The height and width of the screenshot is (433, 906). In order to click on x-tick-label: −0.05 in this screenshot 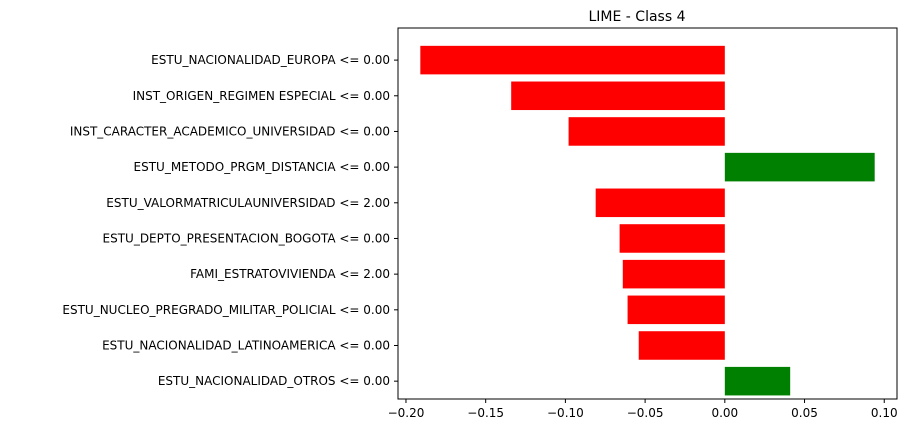, I will do `click(645, 413)`.